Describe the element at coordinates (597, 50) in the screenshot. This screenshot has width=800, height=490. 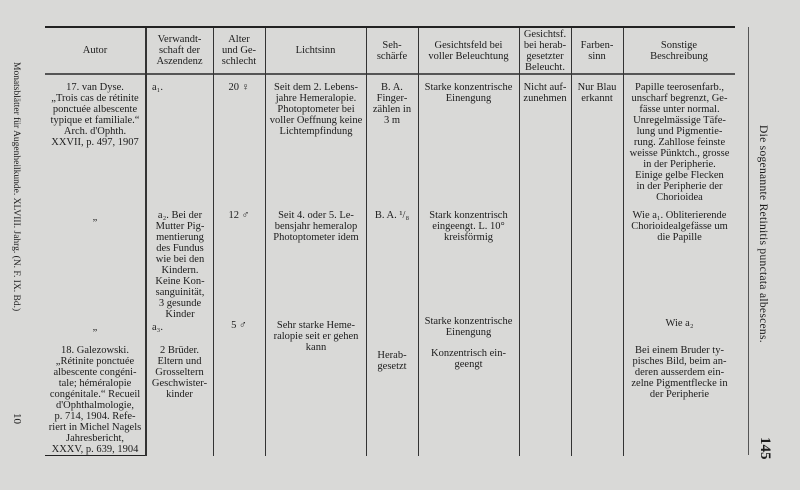
I see `header-farbensinn: Farben- sinn` at that location.